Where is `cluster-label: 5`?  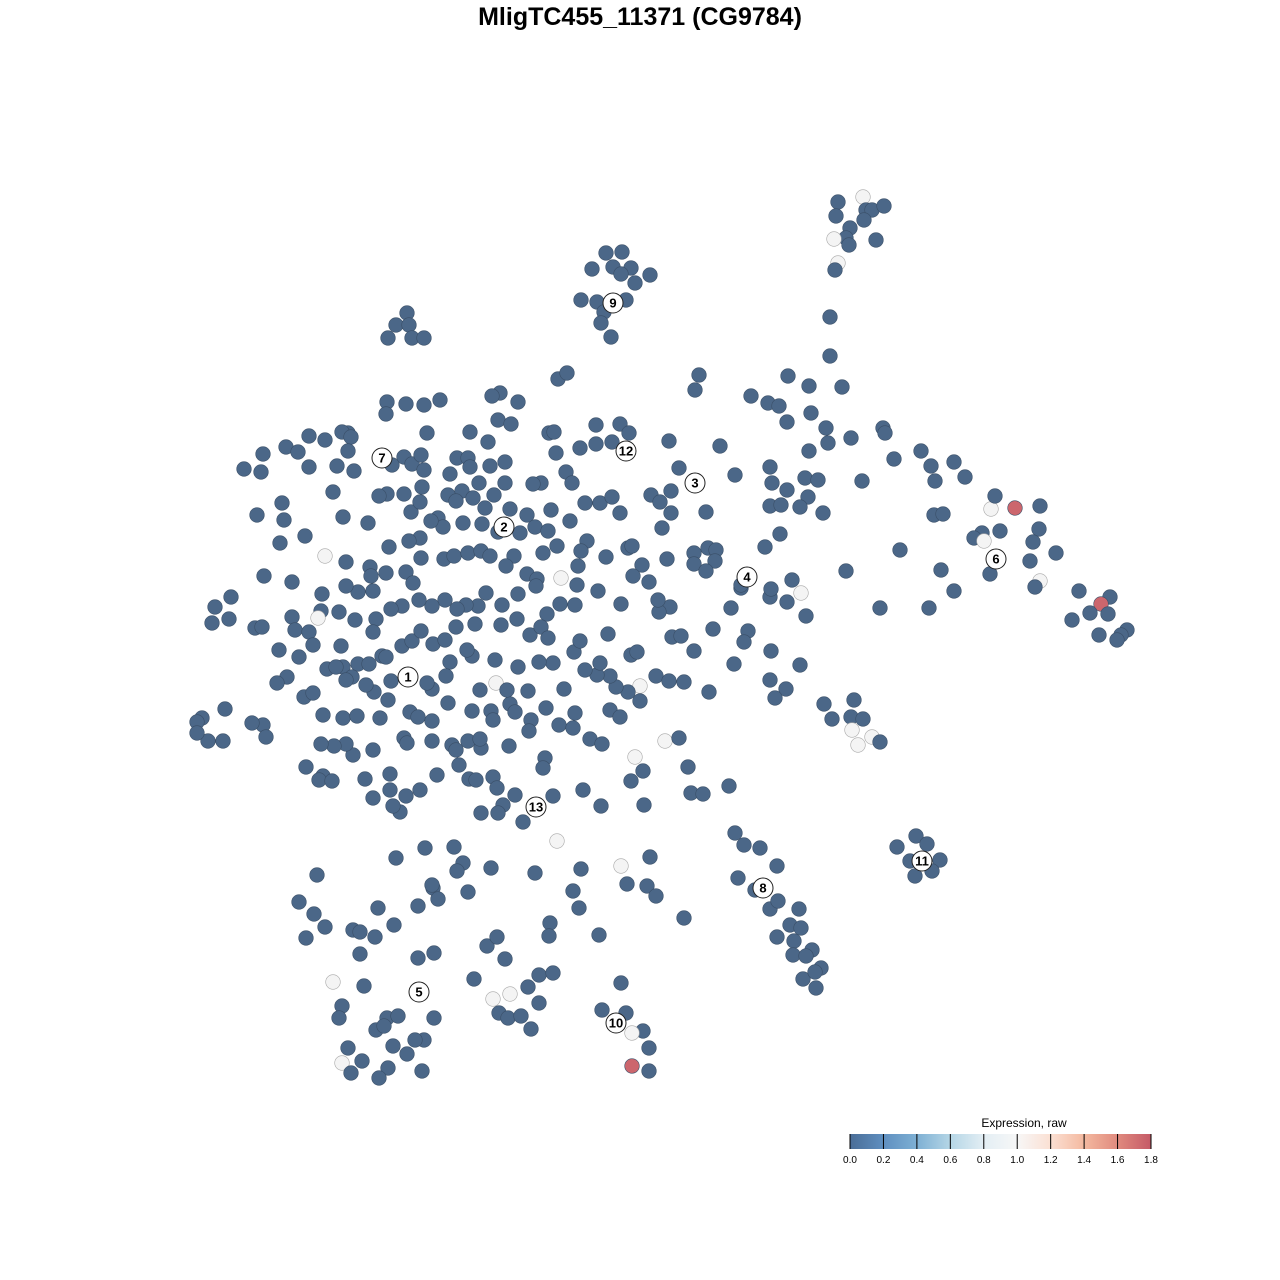 cluster-label: 5 is located at coordinates (419, 992).